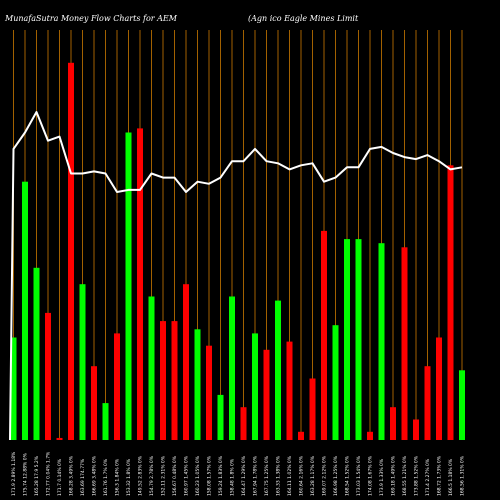 The height and width of the screenshot is (500, 500). I want to click on x-tick-label: 168.28 3.49% 0%, so click(72, 475).